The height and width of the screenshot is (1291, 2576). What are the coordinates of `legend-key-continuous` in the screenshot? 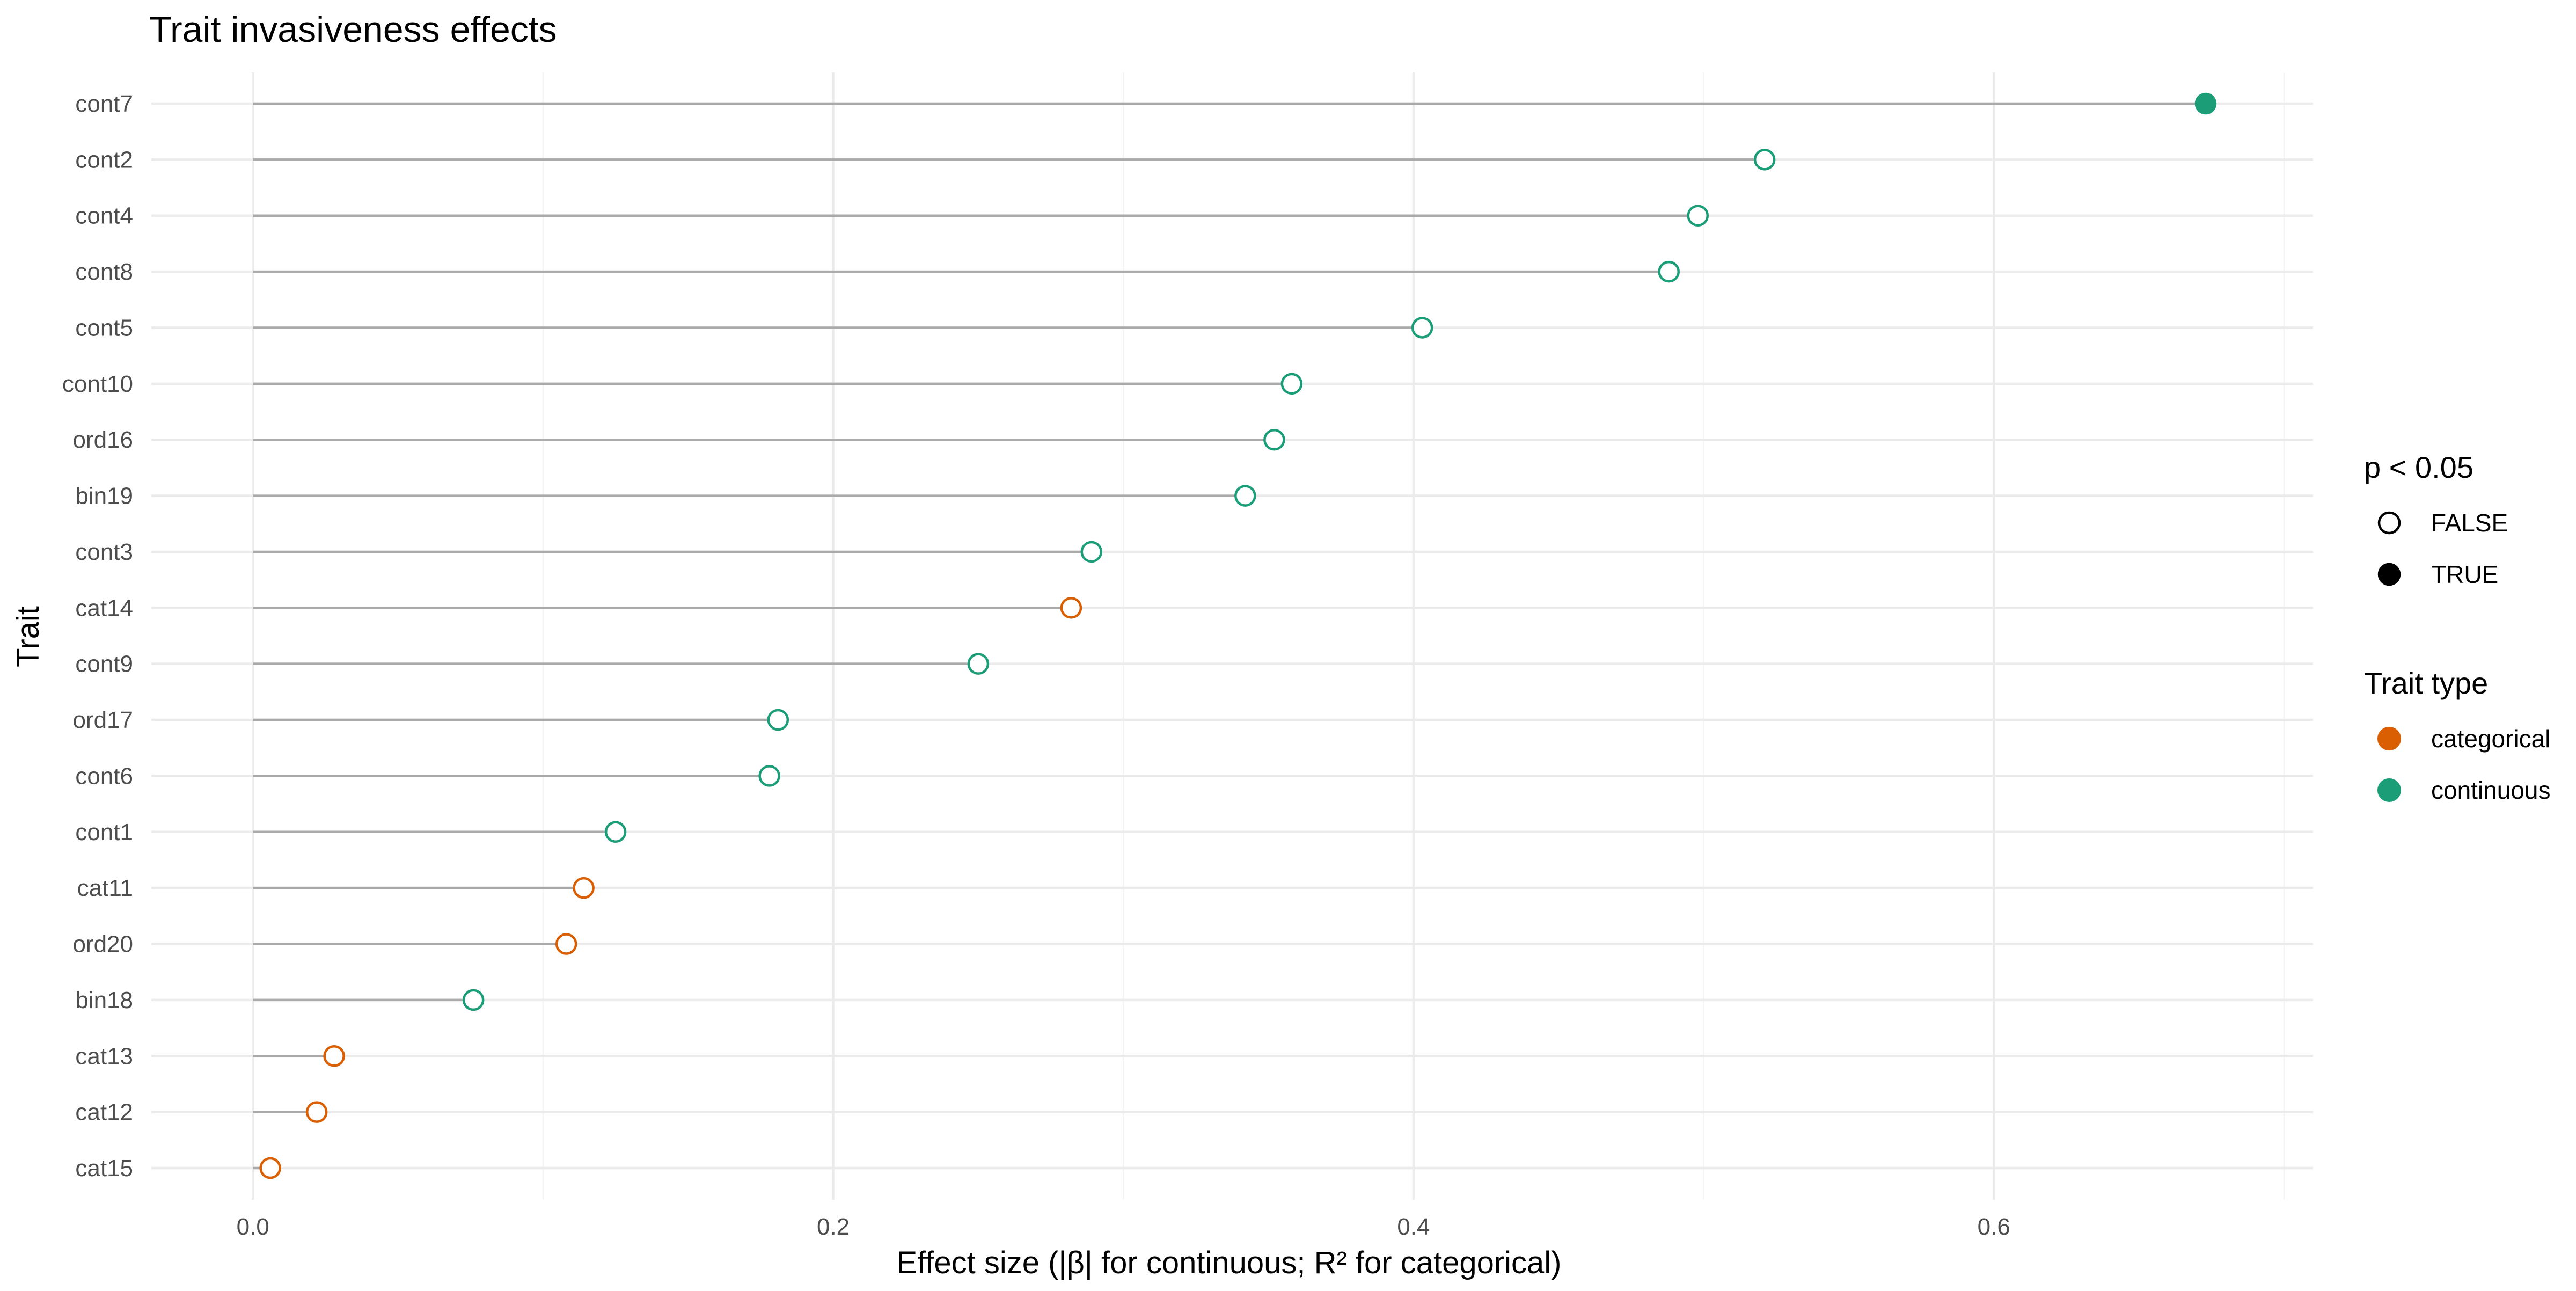 It's located at (2389, 790).